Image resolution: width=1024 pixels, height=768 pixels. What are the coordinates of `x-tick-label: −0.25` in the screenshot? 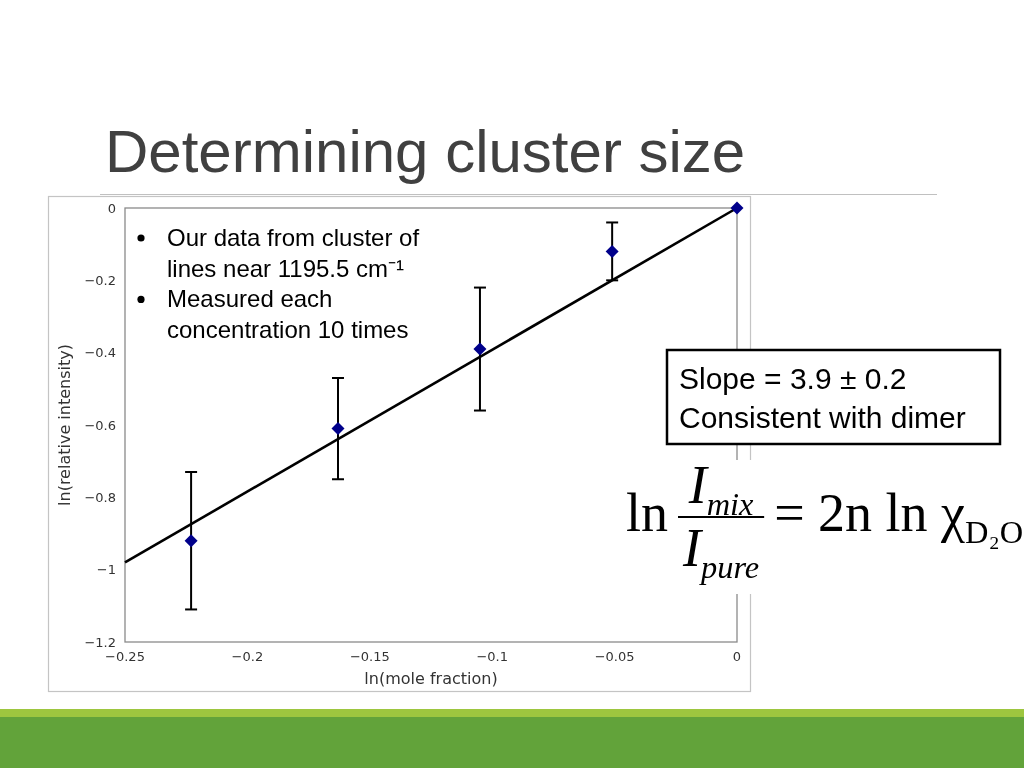 It's located at (125, 656).